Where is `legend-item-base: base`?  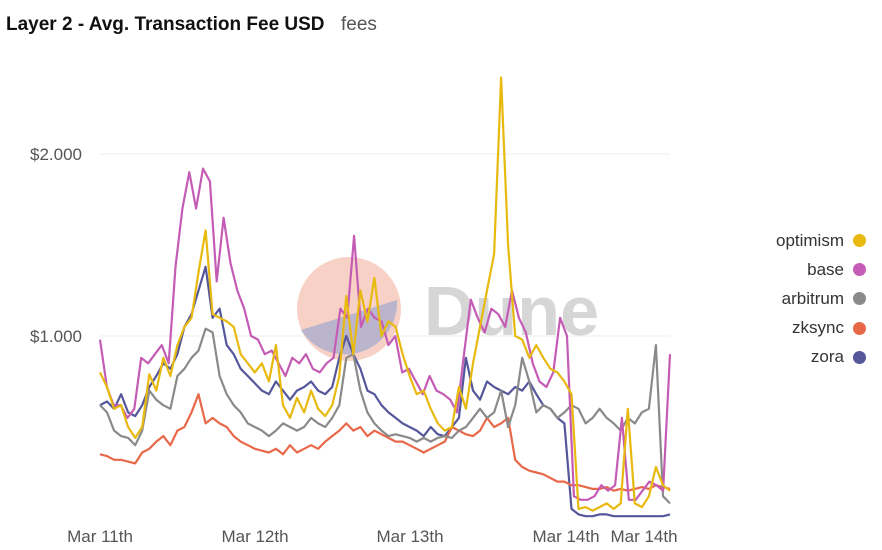
legend-item-base: base is located at coordinates (821, 269).